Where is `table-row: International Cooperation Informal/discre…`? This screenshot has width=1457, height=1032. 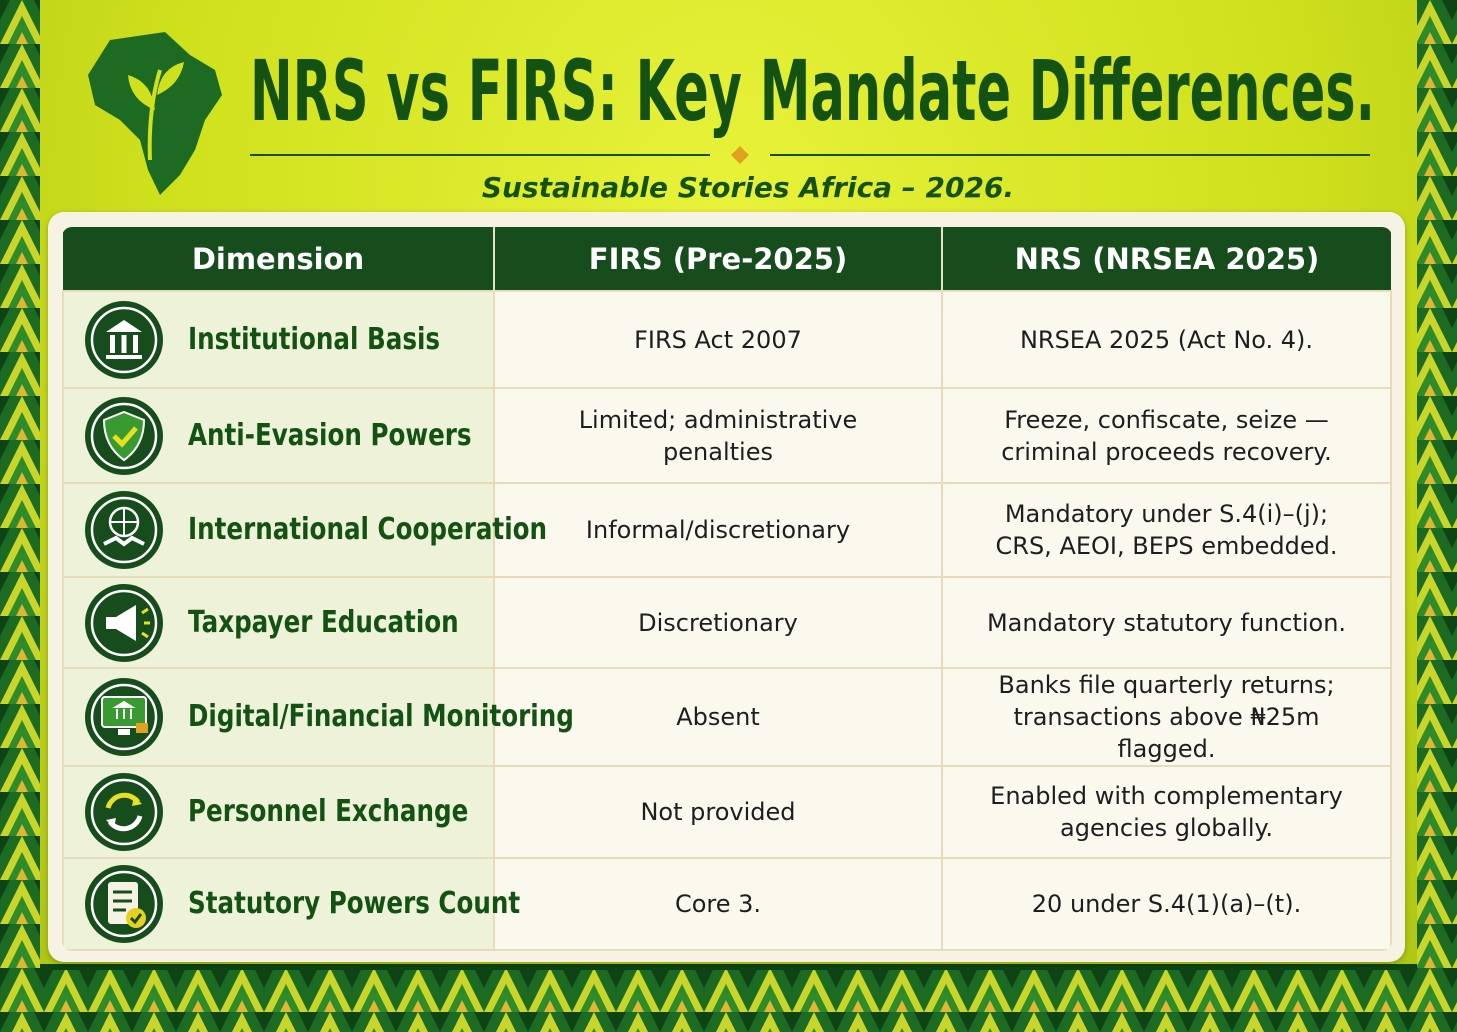 table-row: International Cooperation Informal/discre… is located at coordinates (727, 530).